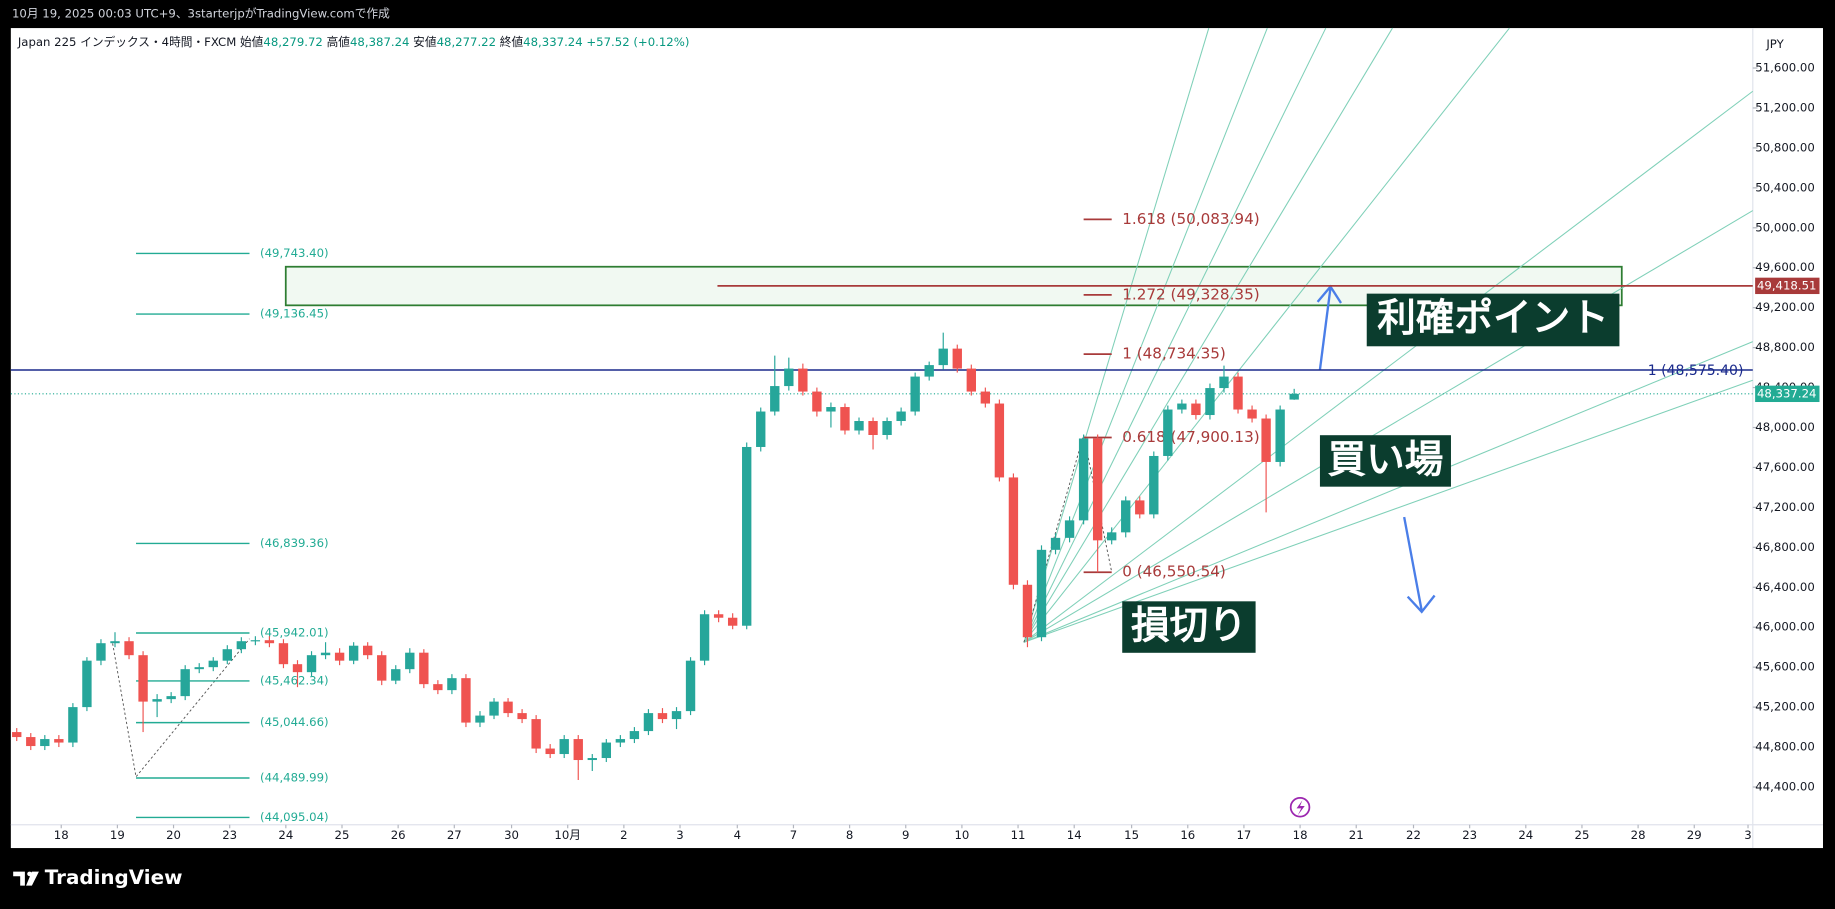 The width and height of the screenshot is (1835, 909). I want to click on note-box, so click(1493, 320).